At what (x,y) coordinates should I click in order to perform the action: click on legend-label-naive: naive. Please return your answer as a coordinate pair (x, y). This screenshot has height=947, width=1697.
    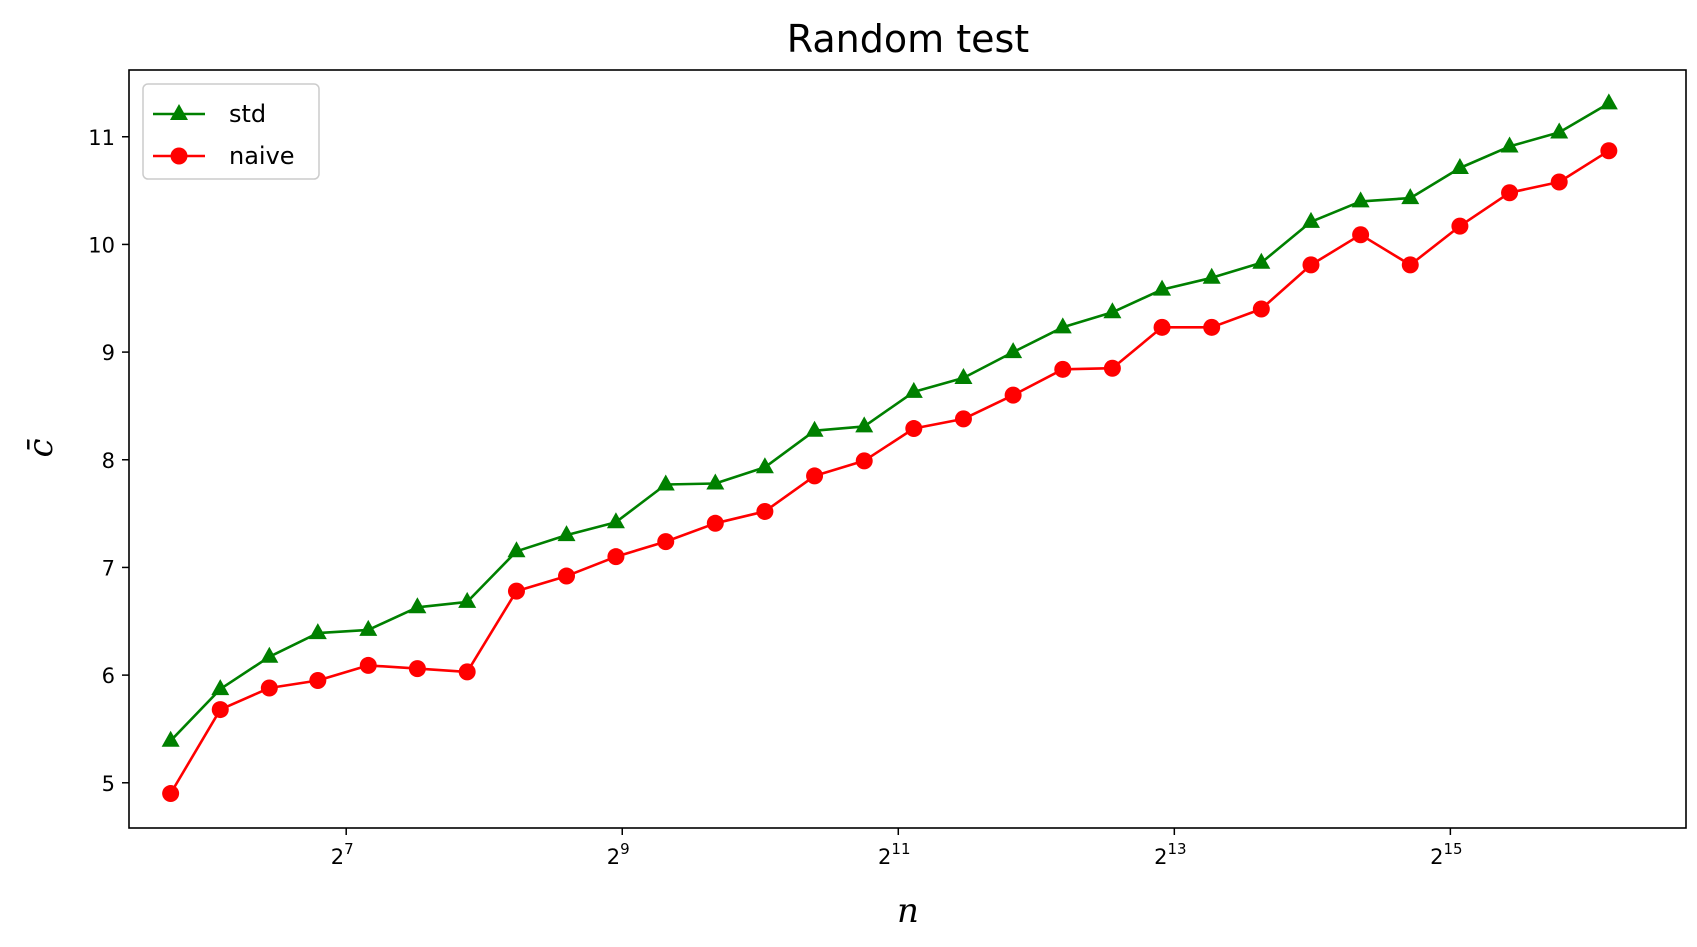
    Looking at the image, I should click on (262, 156).